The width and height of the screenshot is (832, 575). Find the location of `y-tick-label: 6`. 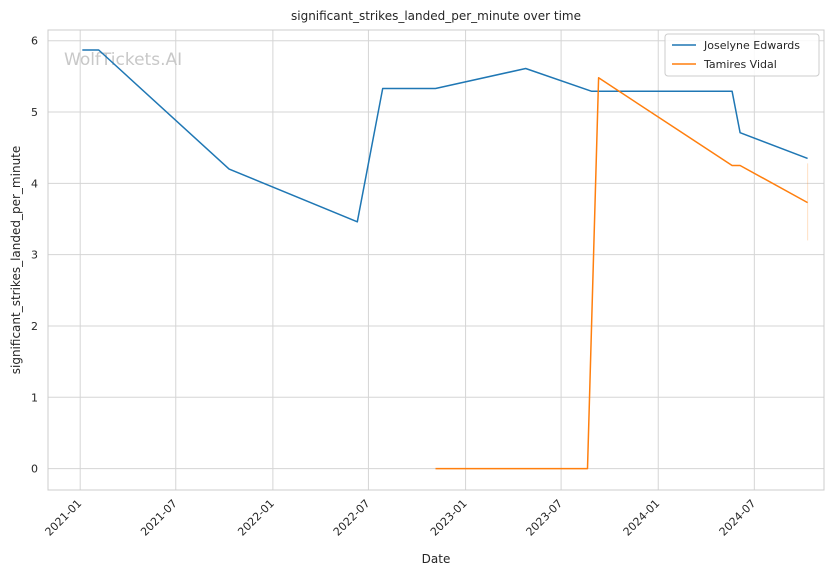

y-tick-label: 6 is located at coordinates (34, 41).